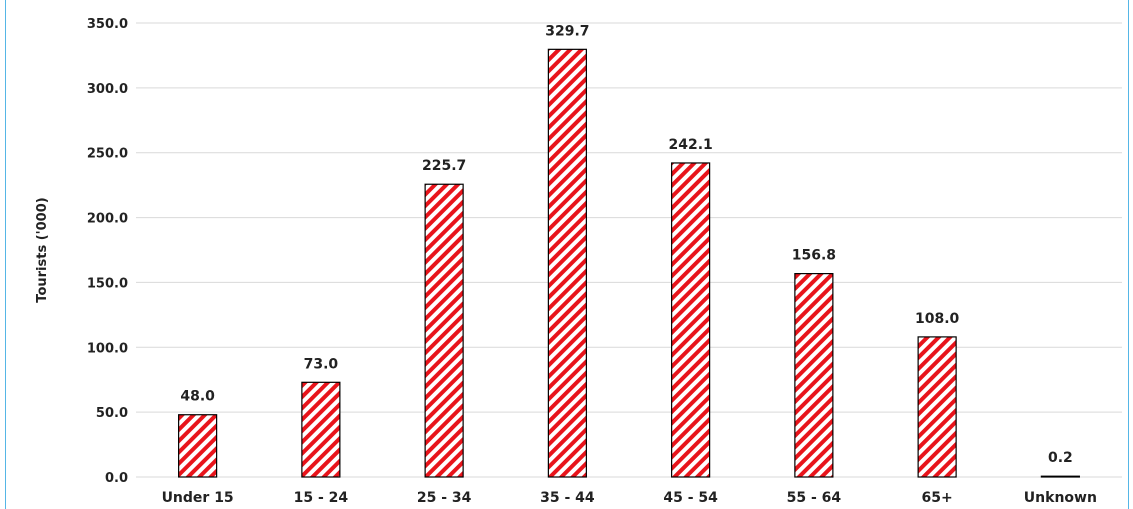 Image resolution: width=1133 pixels, height=509 pixels. Describe the element at coordinates (690, 498) in the screenshot. I see `x-tick-label: 45 - 54` at that location.